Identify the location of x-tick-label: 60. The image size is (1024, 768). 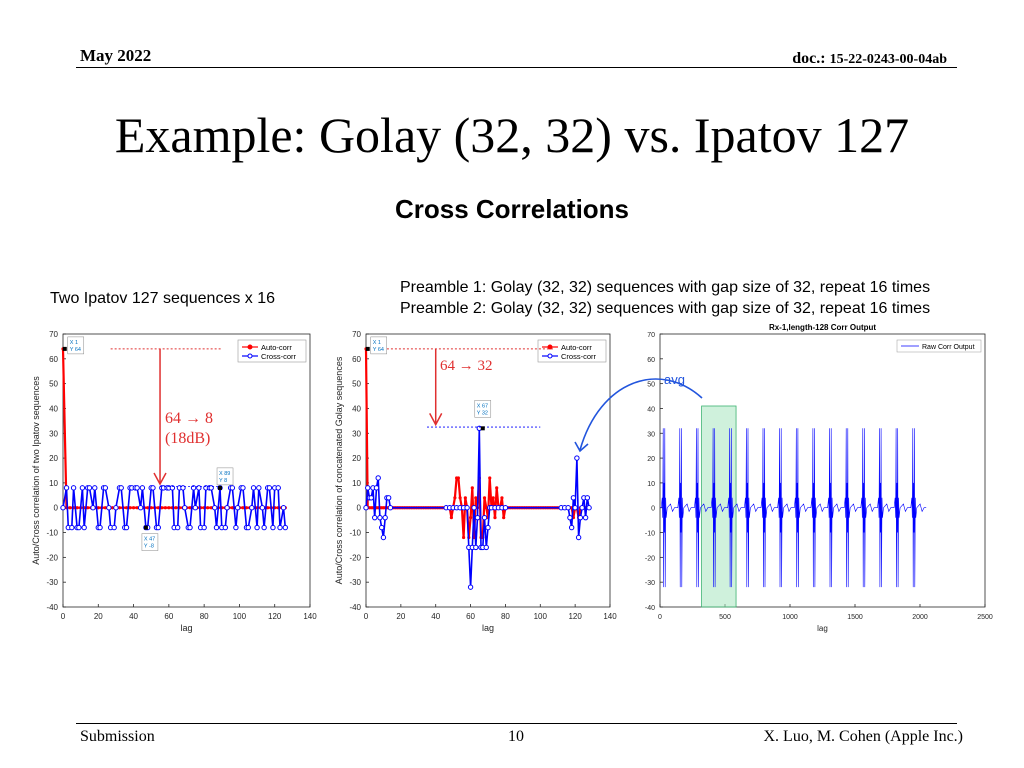
(168, 616).